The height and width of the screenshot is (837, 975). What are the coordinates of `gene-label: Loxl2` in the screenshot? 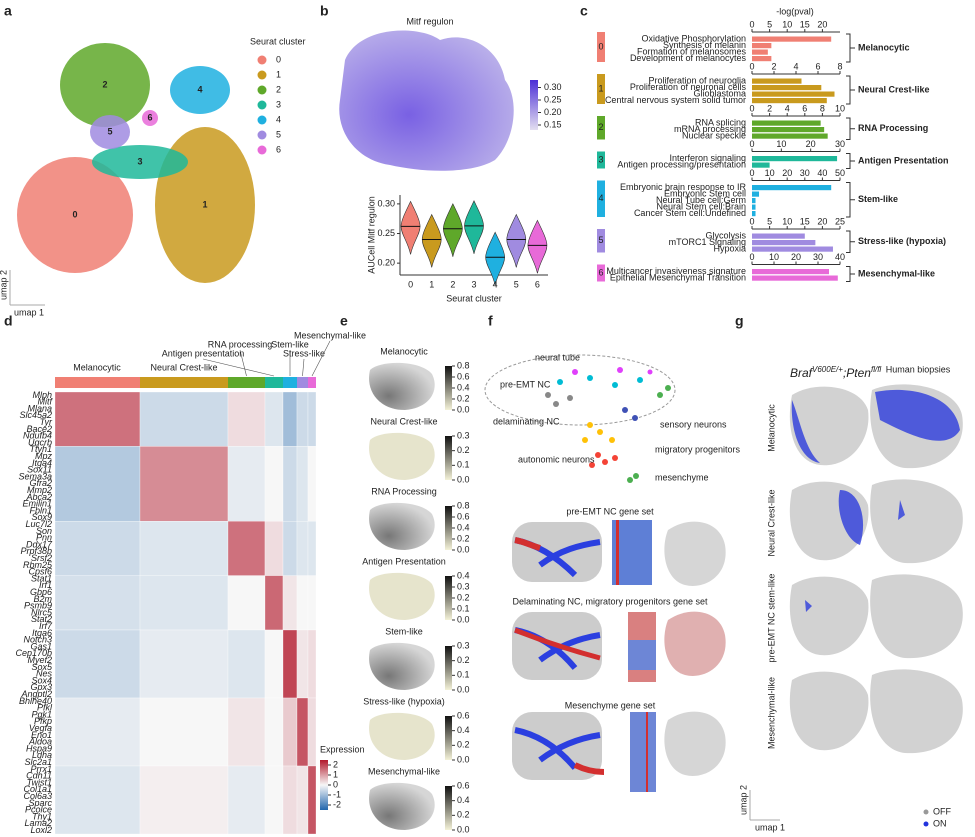 It's located at (41, 830).